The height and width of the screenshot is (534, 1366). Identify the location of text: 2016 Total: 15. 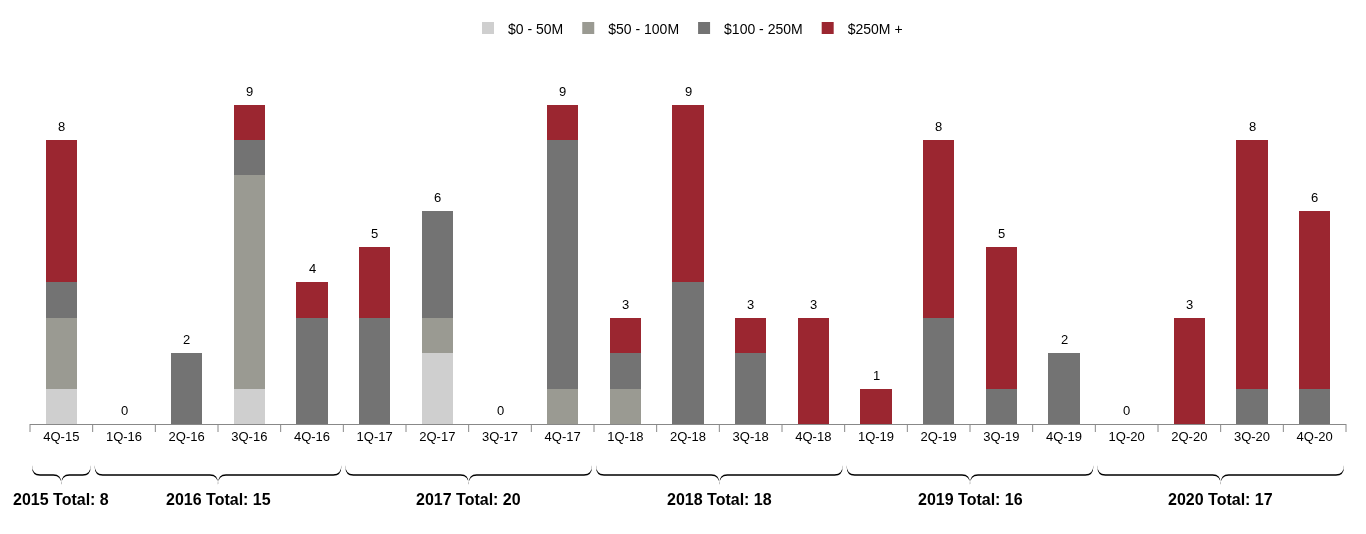
(218, 499).